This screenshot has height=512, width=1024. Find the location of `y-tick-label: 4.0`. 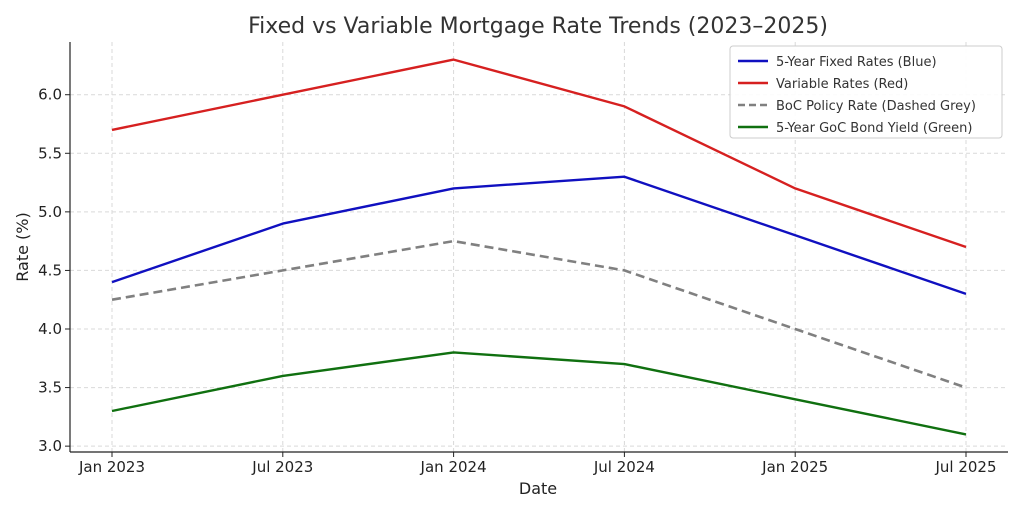

y-tick-label: 4.0 is located at coordinates (50, 329).